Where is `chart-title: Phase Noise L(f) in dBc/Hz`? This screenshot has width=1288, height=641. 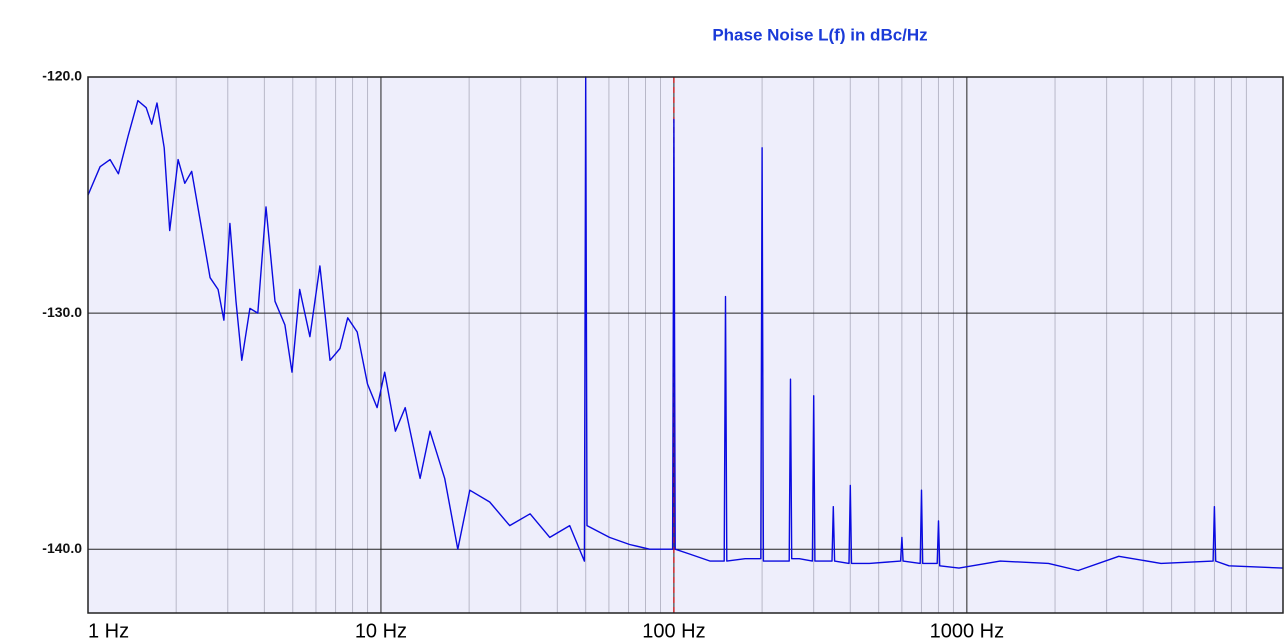 chart-title: Phase Noise L(f) in dBc/Hz is located at coordinates (819, 34).